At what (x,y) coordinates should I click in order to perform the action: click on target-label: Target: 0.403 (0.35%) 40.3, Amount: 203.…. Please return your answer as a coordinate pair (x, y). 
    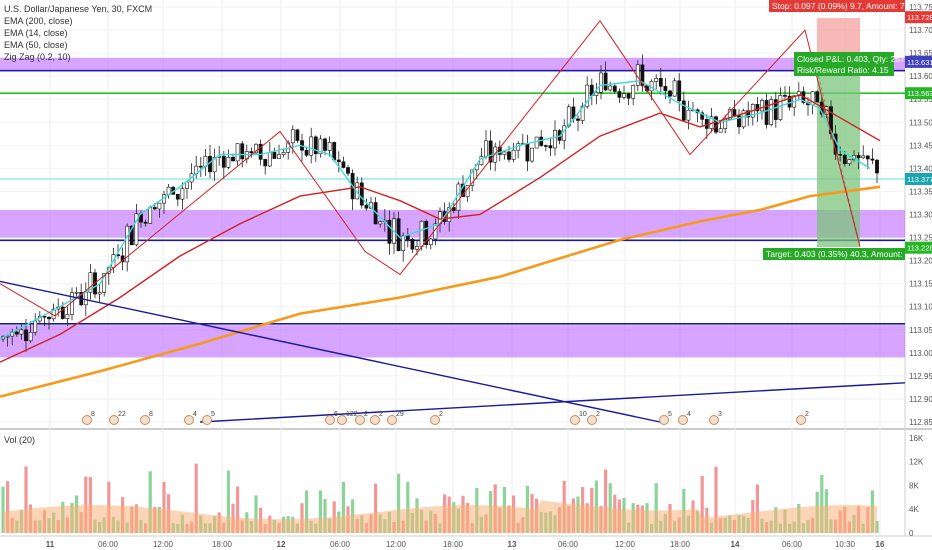
    Looking at the image, I should click on (844, 254).